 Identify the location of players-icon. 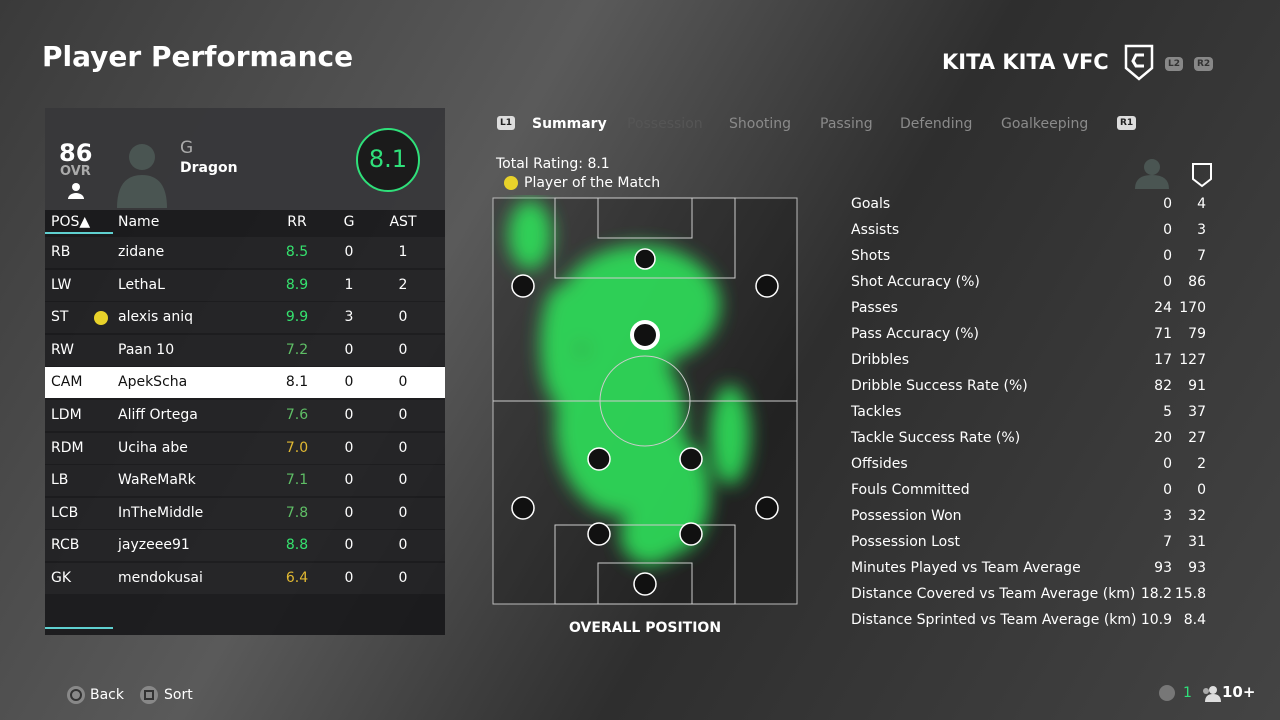
(1212, 694).